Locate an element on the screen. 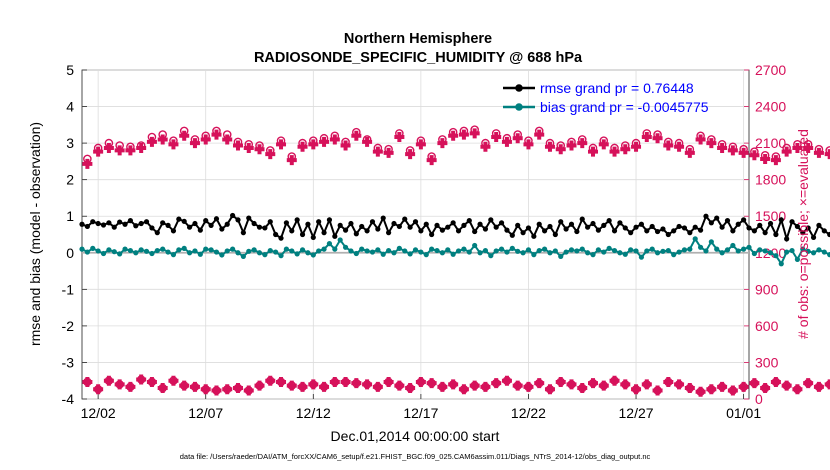  y-tick-label-right: 1500 is located at coordinates (770, 216).